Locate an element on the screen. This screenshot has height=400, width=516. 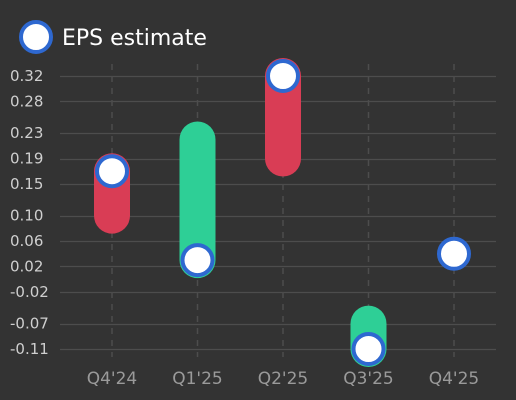
y-tick-label: 0.23 is located at coordinates (26, 133).